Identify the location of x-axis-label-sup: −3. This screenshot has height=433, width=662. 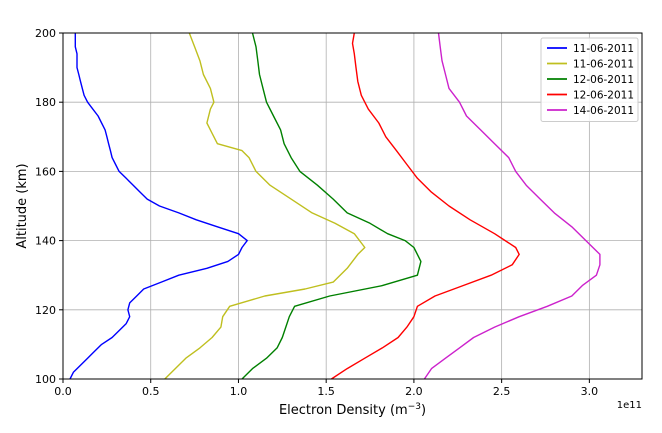
(414, 407).